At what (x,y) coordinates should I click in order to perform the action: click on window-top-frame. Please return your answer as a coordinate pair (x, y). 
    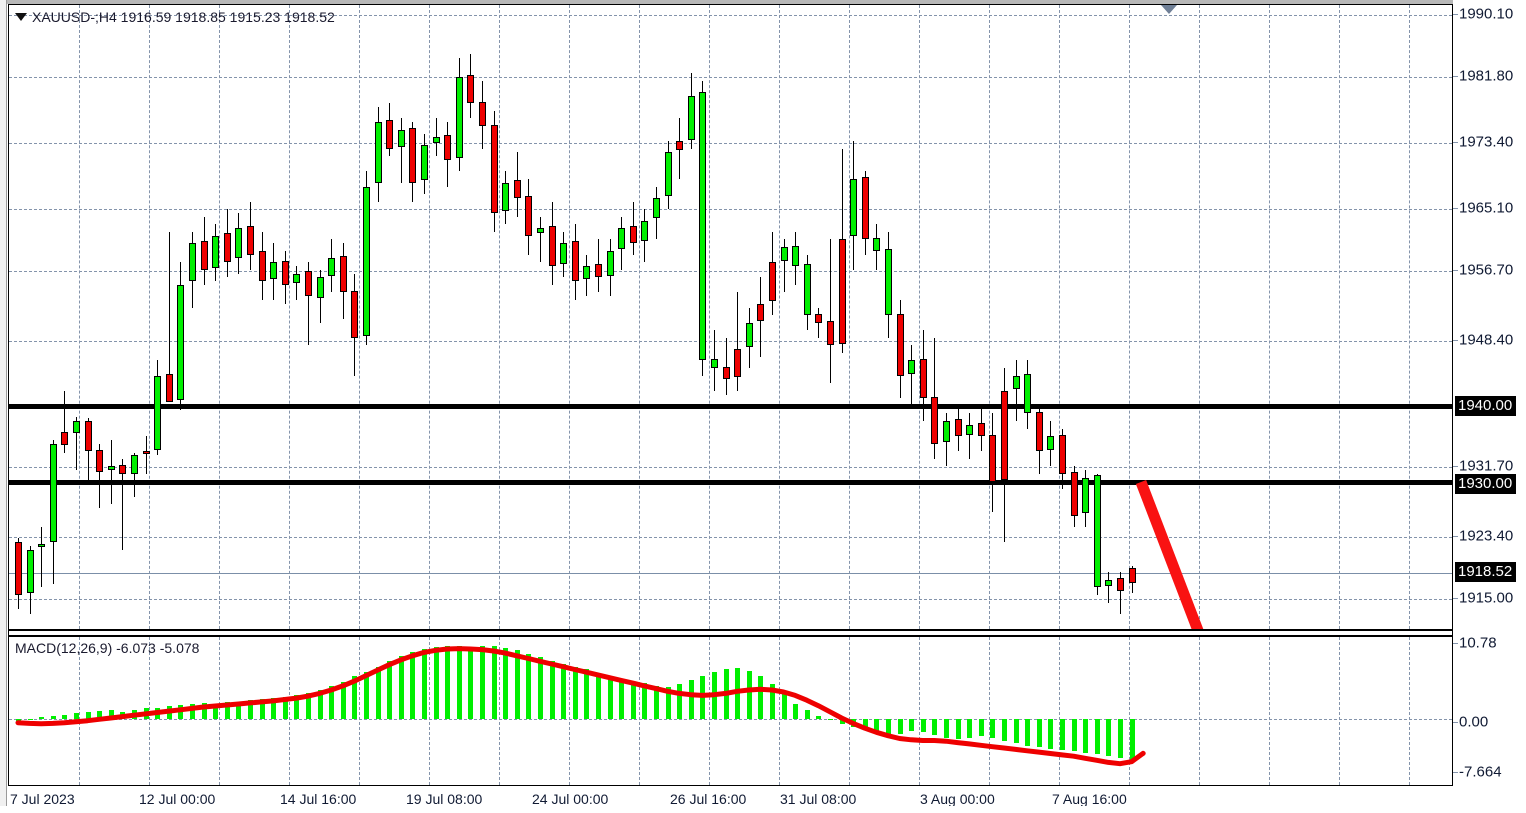
    Looking at the image, I should click on (766, 2).